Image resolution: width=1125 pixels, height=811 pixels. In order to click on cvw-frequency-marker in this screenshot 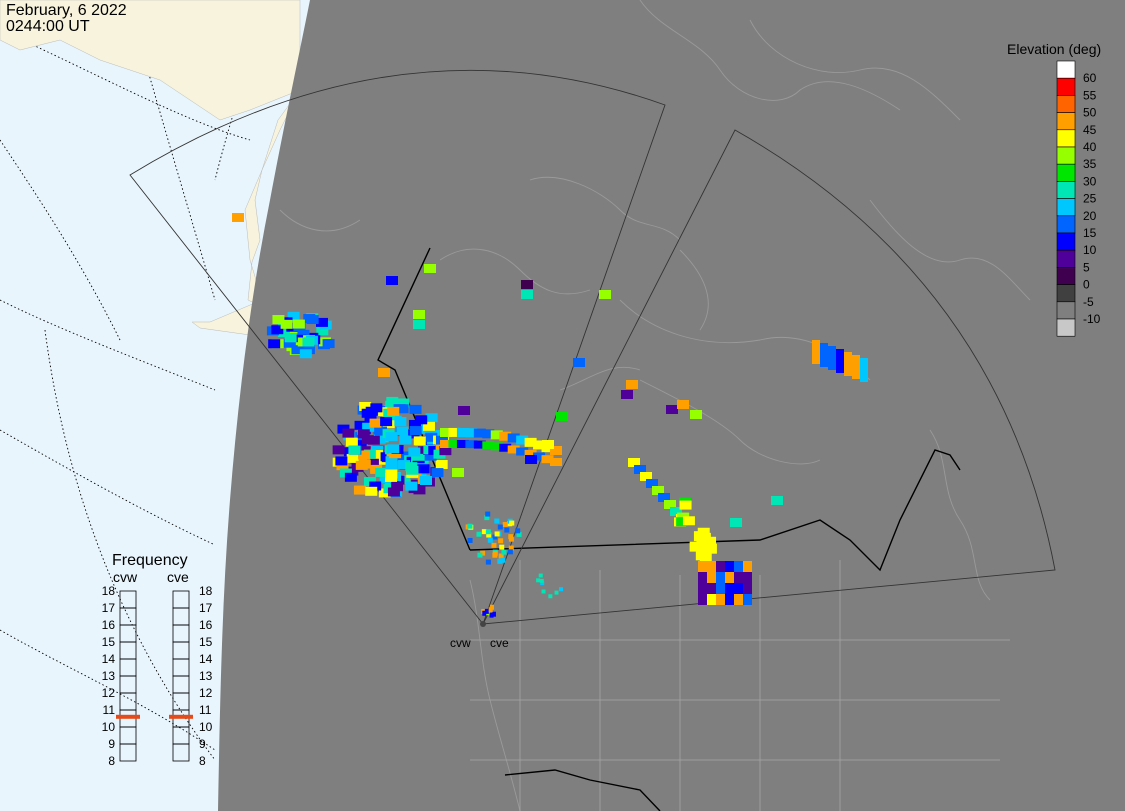, I will do `click(128, 716)`.